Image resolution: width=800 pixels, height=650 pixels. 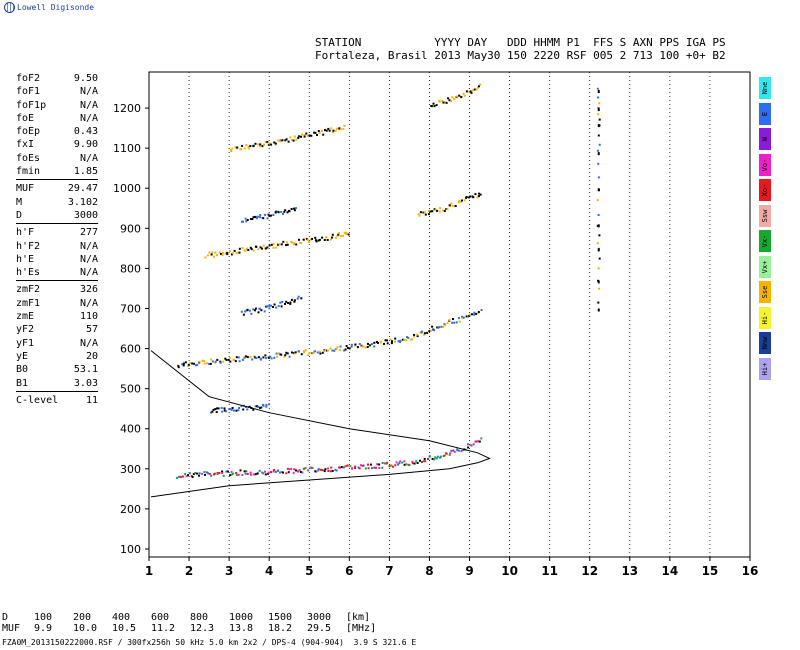 I want to click on param-value: 1.85, so click(x=85, y=172).